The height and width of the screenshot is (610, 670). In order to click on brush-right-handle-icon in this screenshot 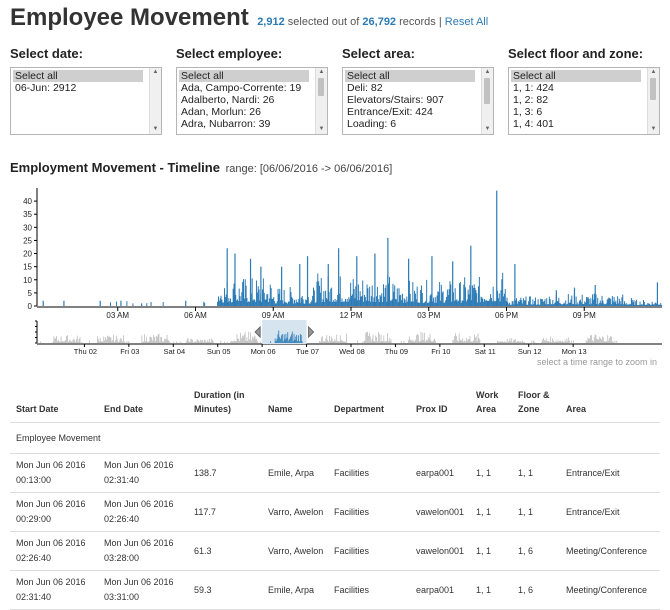, I will do `click(311, 332)`.